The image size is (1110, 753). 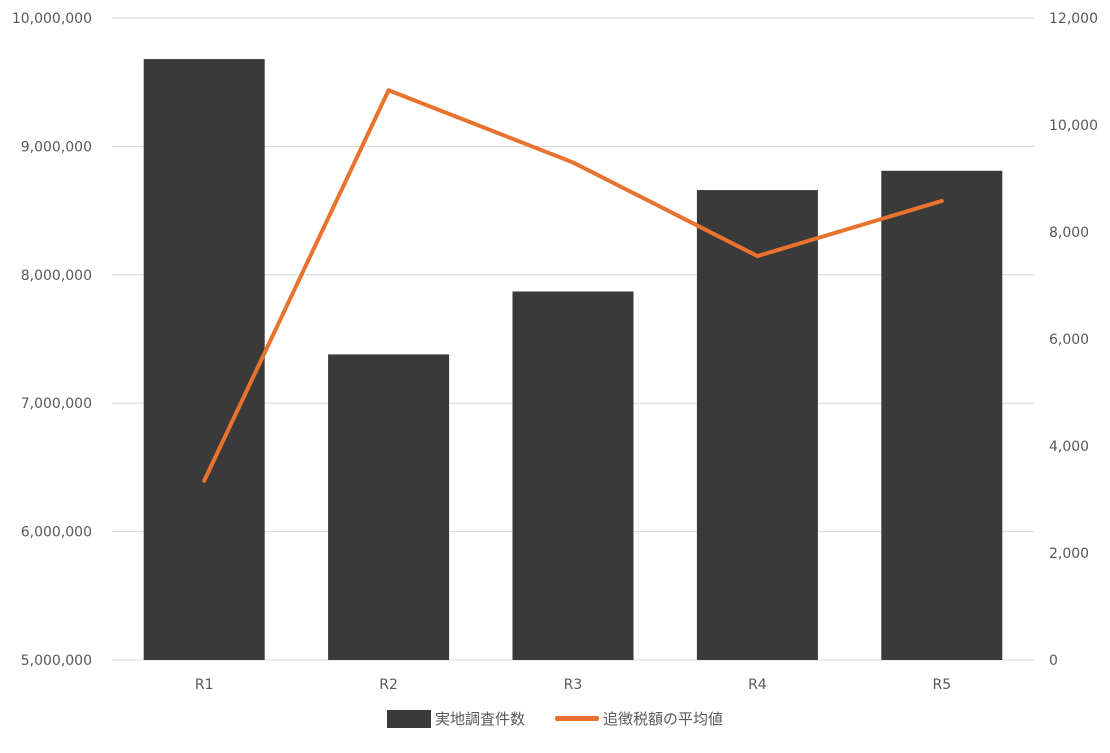 I want to click on y-left-tick-label: 5,000,000, so click(x=56, y=661).